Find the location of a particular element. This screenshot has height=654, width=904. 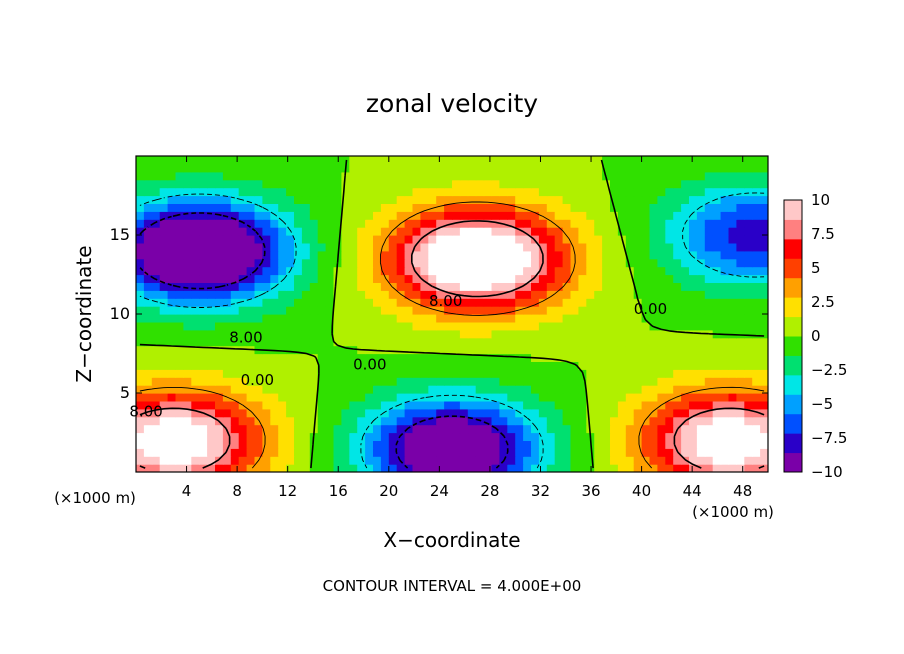

x-unit-left: (×1000 m) is located at coordinates (95, 498).